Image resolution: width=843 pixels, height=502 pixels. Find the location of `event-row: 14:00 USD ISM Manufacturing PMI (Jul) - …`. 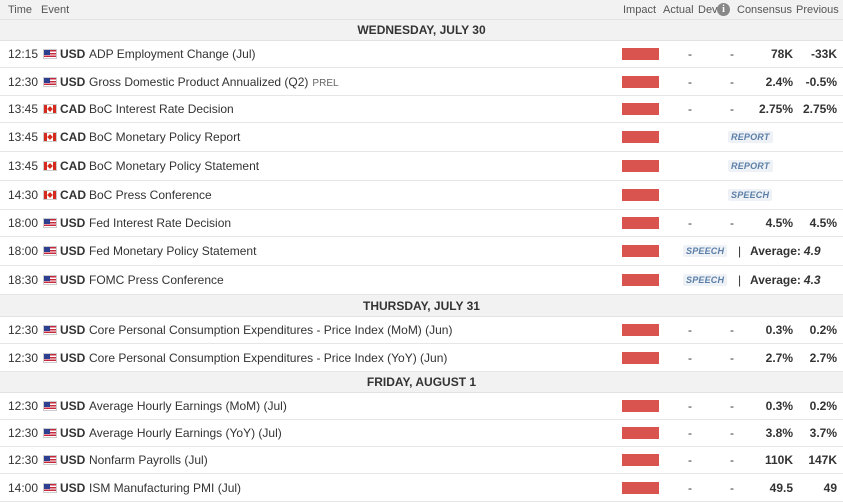

event-row: 14:00 USD ISM Manufacturing PMI (Jul) - … is located at coordinates (421, 488).